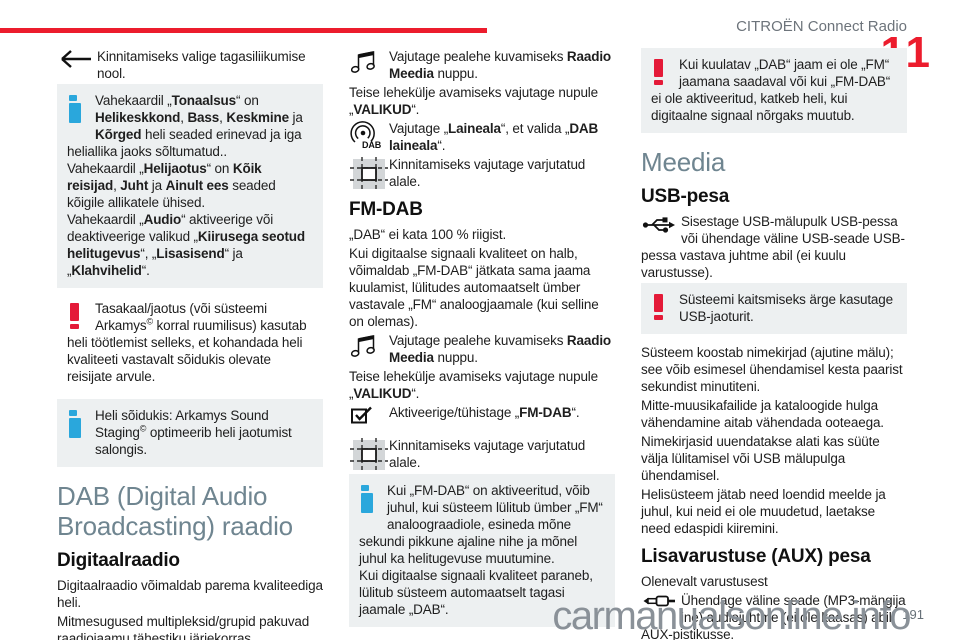 The width and height of the screenshot is (960, 640). I want to click on usb-icon, so click(660, 229).